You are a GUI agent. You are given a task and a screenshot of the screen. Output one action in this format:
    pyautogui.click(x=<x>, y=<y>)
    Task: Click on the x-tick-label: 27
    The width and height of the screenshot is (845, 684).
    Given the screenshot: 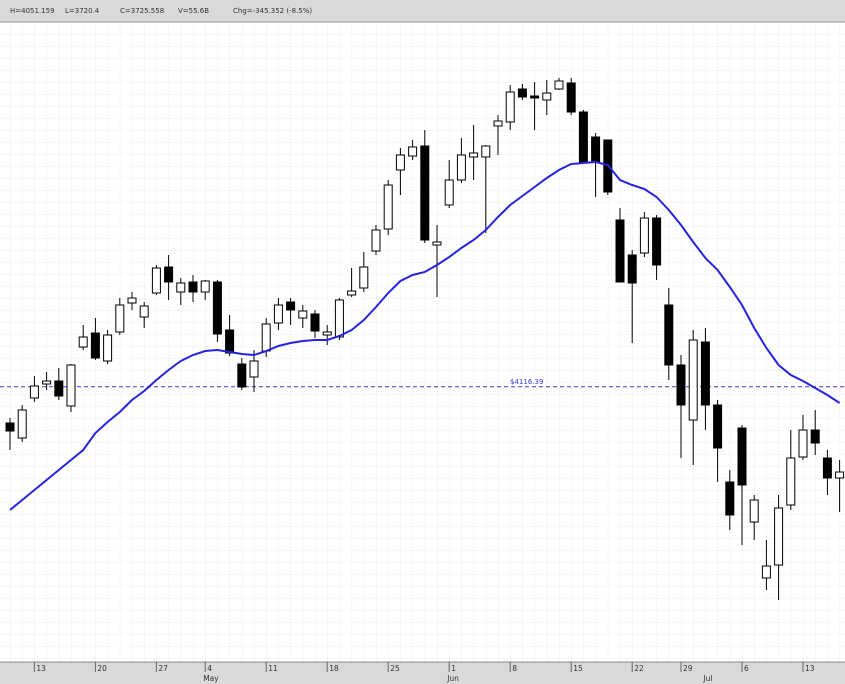 What is the action you would take?
    pyautogui.click(x=163, y=668)
    